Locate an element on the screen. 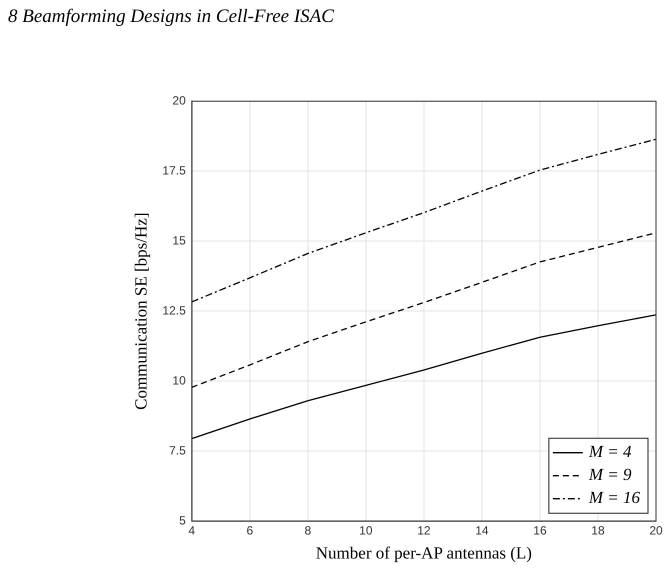  y-tick-label: 17.5 is located at coordinates (174, 171).